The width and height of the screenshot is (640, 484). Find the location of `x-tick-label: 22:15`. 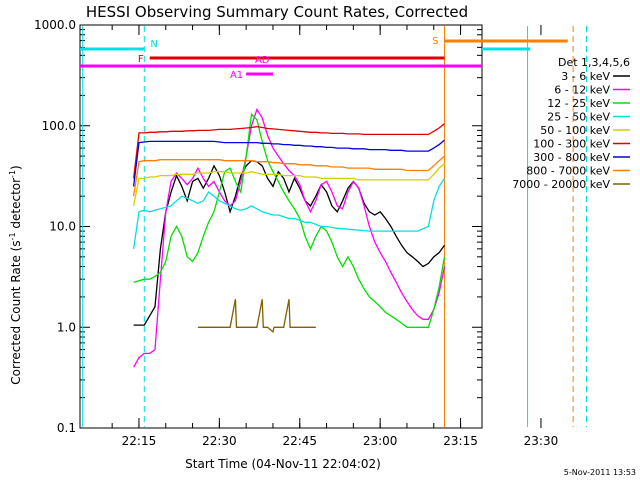

x-tick-label: 22:15 is located at coordinates (139, 441).